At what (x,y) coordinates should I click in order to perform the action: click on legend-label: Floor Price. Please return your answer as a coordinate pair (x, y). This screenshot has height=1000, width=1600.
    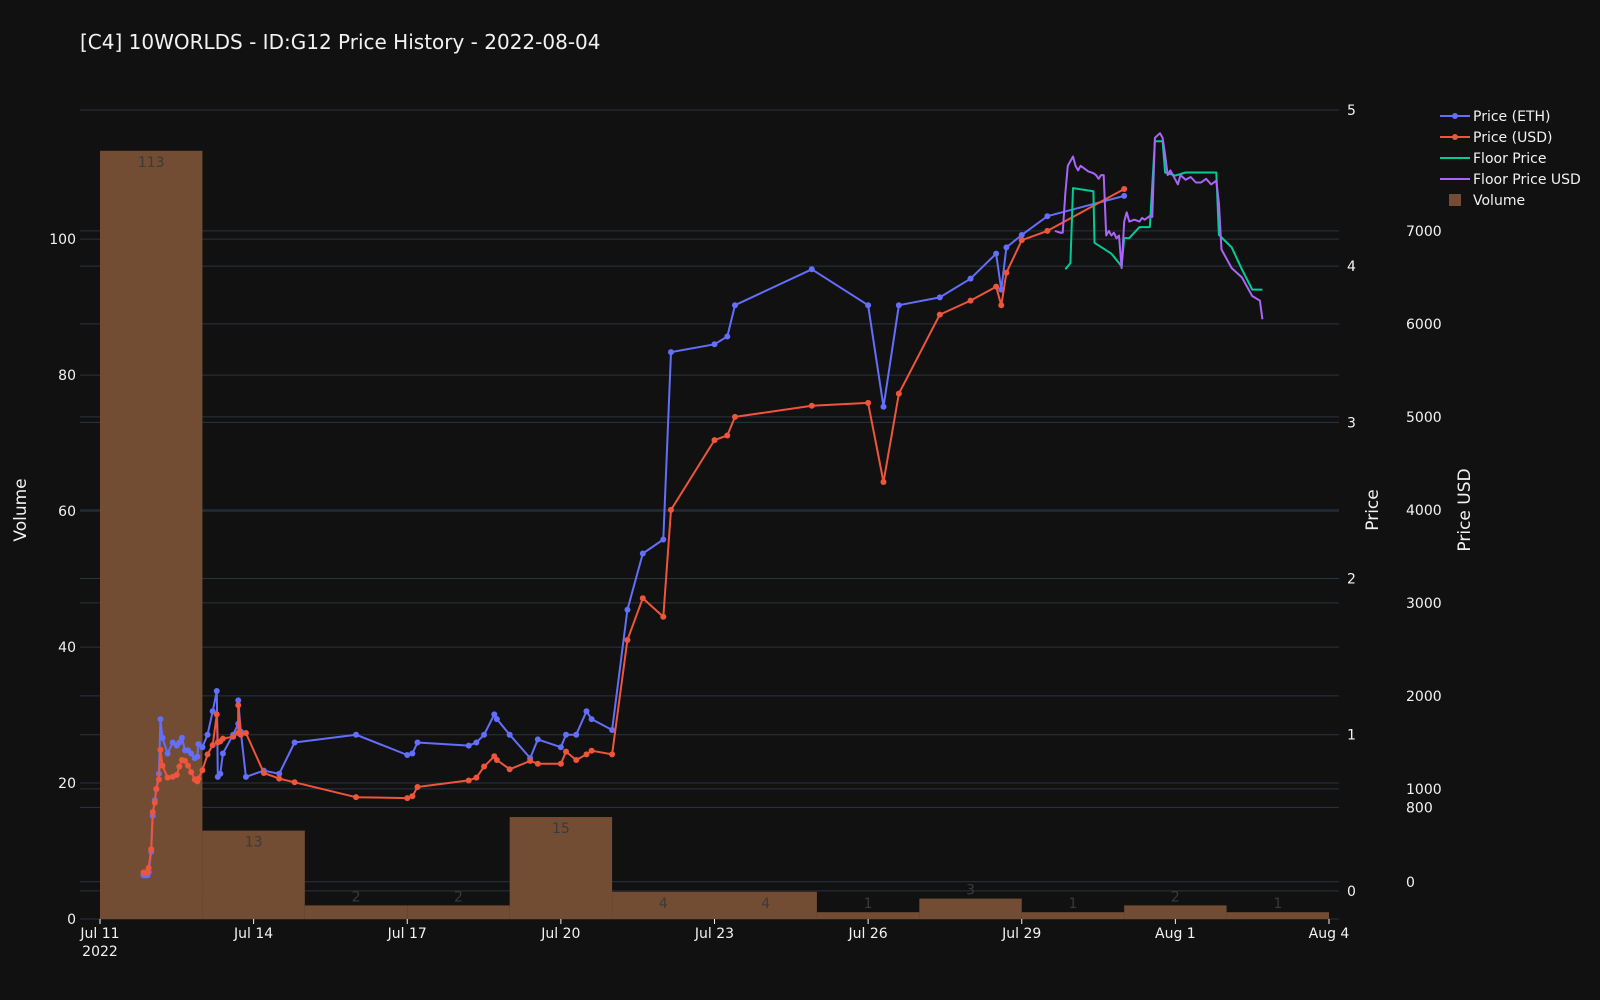
    Looking at the image, I should click on (1509, 159).